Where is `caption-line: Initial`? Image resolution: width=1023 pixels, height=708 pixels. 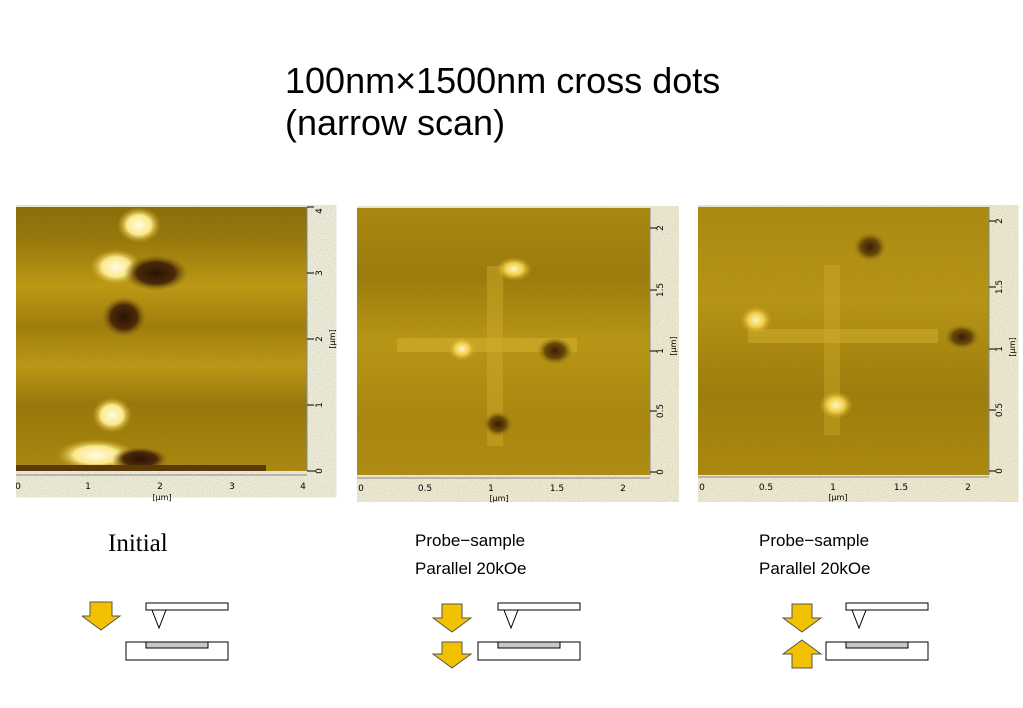 caption-line: Initial is located at coordinates (138, 543).